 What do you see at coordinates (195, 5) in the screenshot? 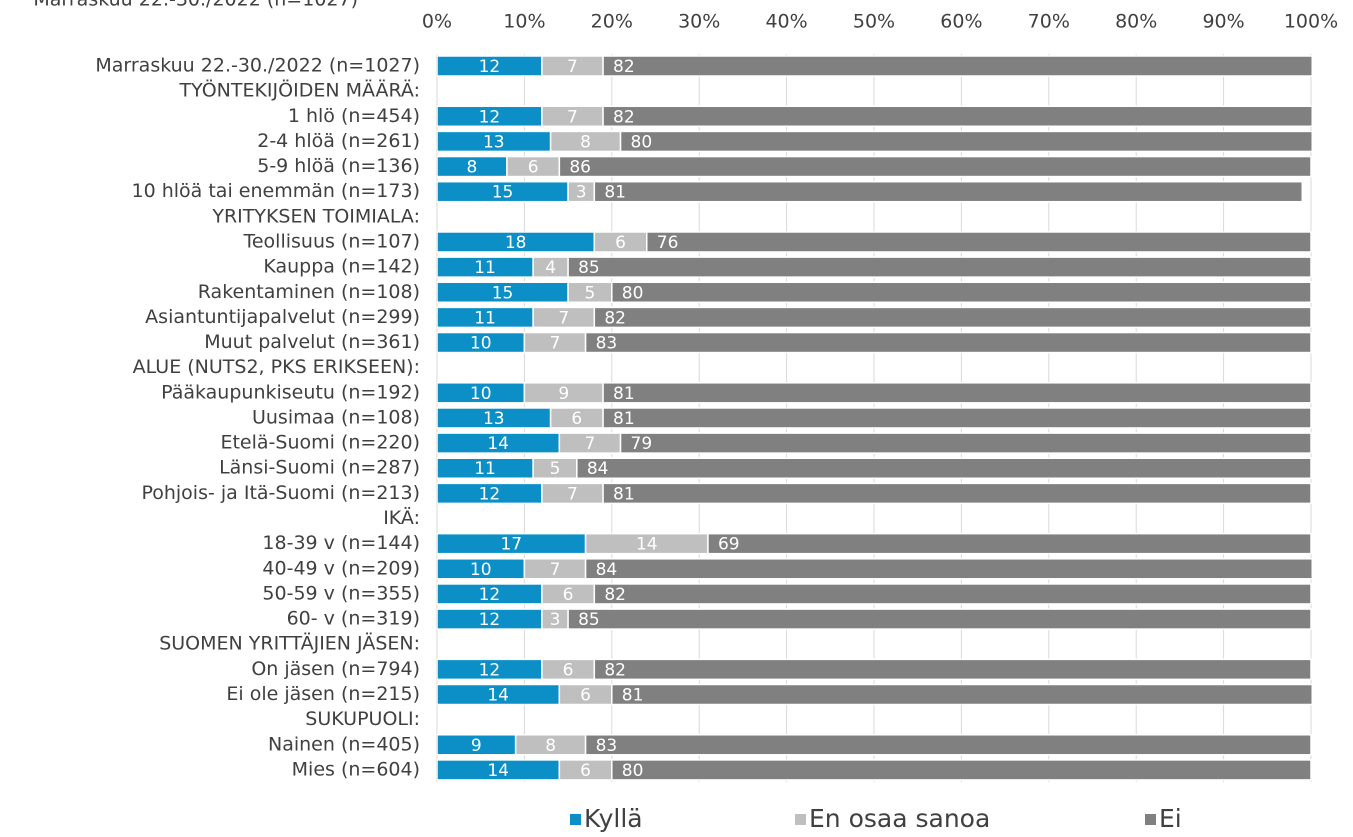
I see `chart-title: Marraskuu 22.-30./2022 (n=1027)` at bounding box center [195, 5].